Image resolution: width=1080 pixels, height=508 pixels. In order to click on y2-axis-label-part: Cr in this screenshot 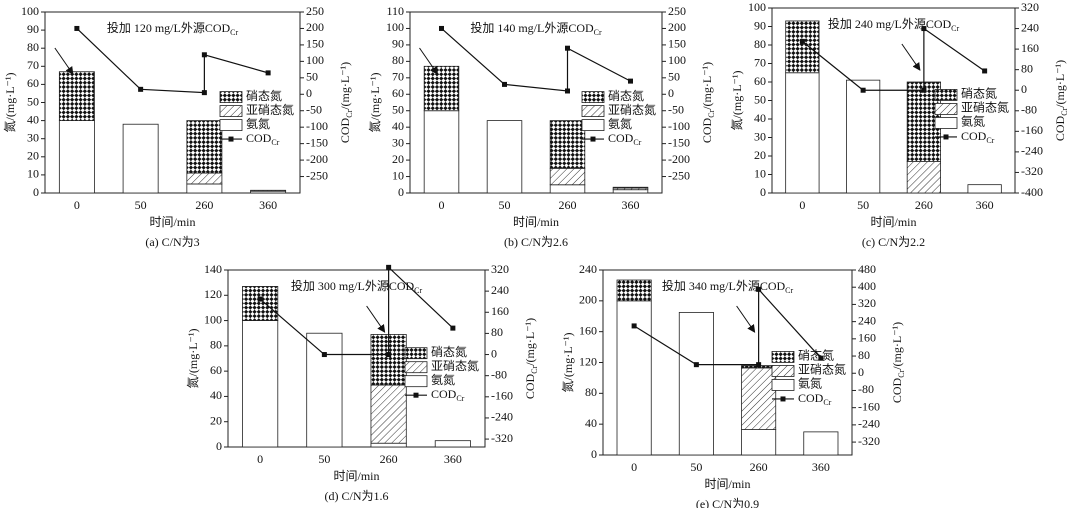, I will do `click(349, 113)`.